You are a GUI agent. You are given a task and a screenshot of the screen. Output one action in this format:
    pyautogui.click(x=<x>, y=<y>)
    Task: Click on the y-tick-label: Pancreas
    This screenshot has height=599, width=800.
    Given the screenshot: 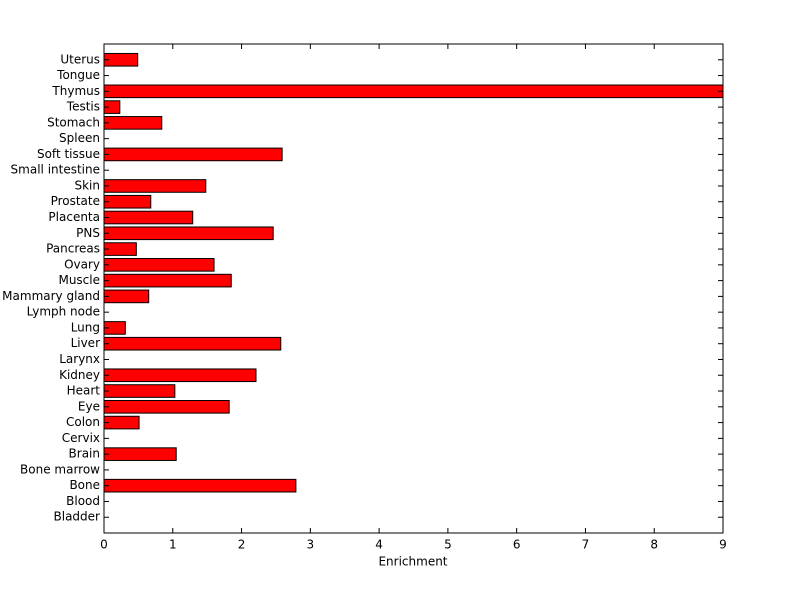 What is the action you would take?
    pyautogui.click(x=73, y=249)
    